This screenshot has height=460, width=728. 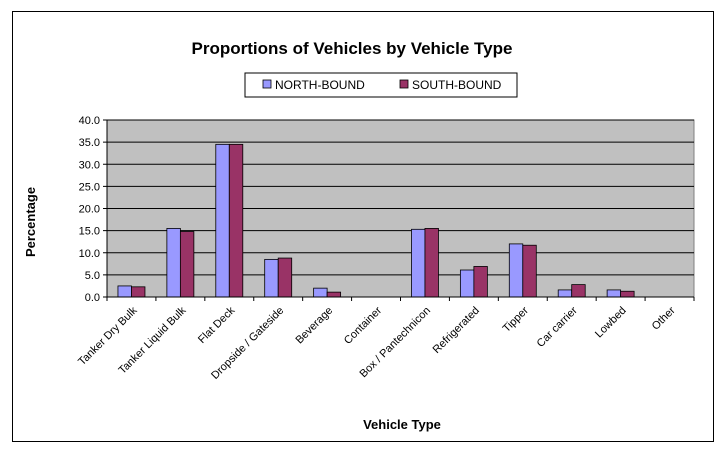 I want to click on x-category-label: Flat Deck, so click(x=217, y=325).